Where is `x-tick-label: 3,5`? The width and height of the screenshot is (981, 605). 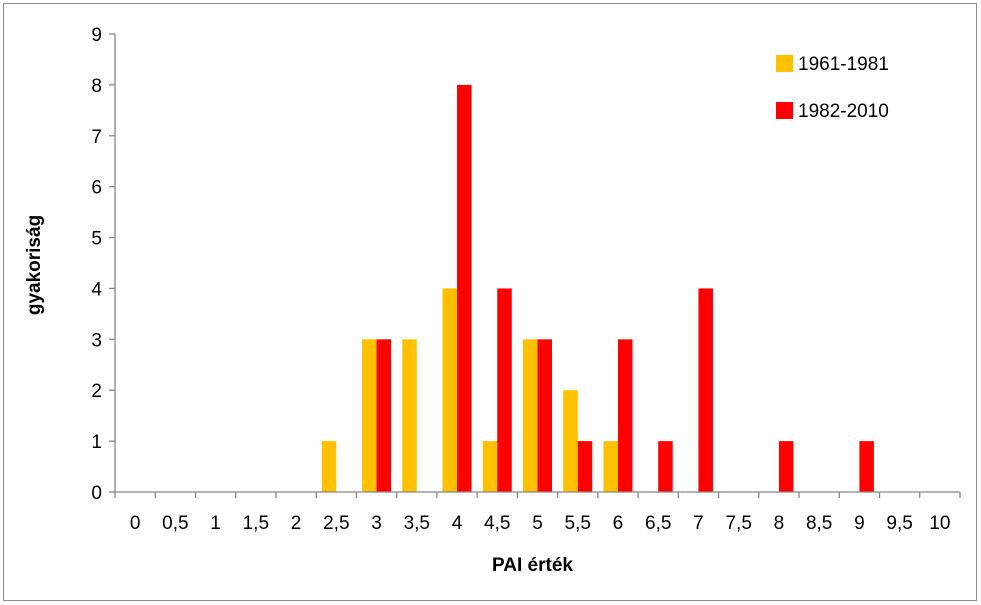 x-tick-label: 3,5 is located at coordinates (417, 523).